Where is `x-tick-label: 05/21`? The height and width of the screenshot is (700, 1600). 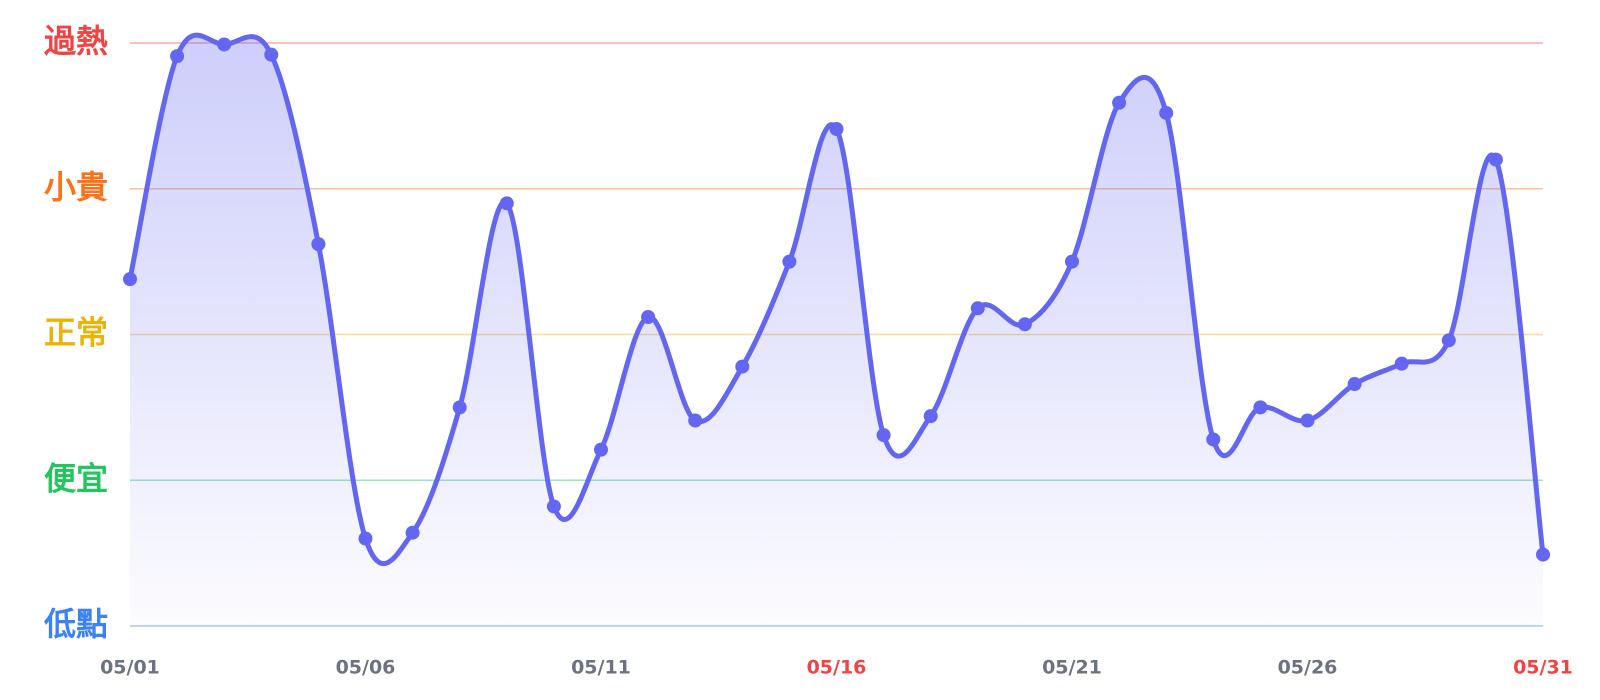
x-tick-label: 05/21 is located at coordinates (1072, 668).